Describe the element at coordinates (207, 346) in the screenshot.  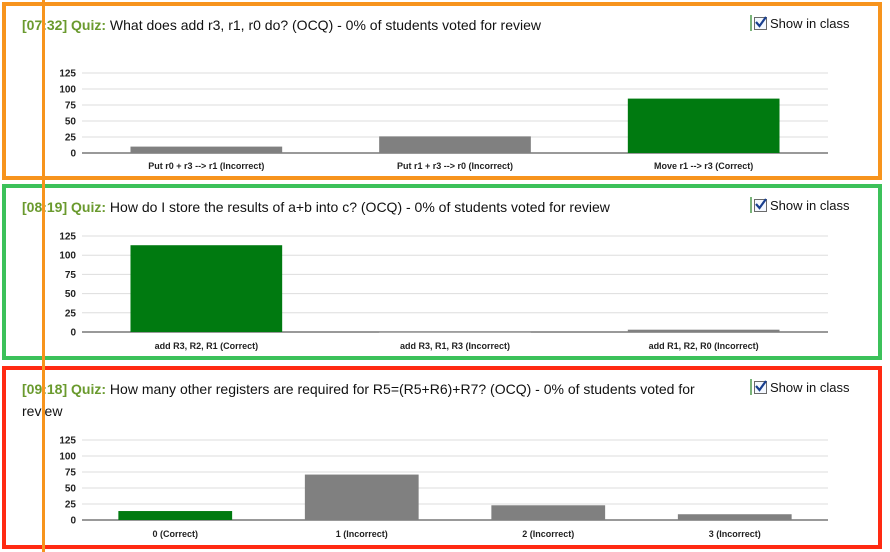
I see `x-category-label: add R3, R2, R1 (Correct)` at that location.